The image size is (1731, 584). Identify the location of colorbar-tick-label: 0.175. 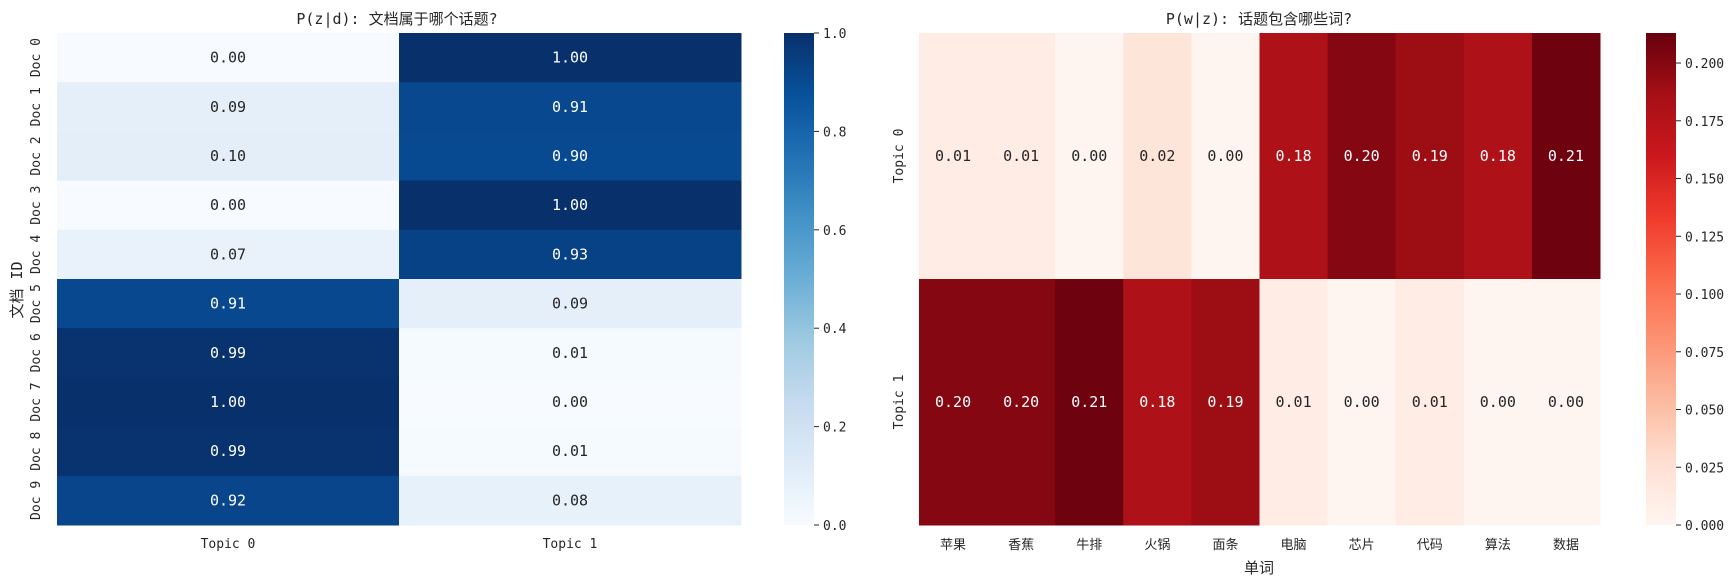
(1704, 122).